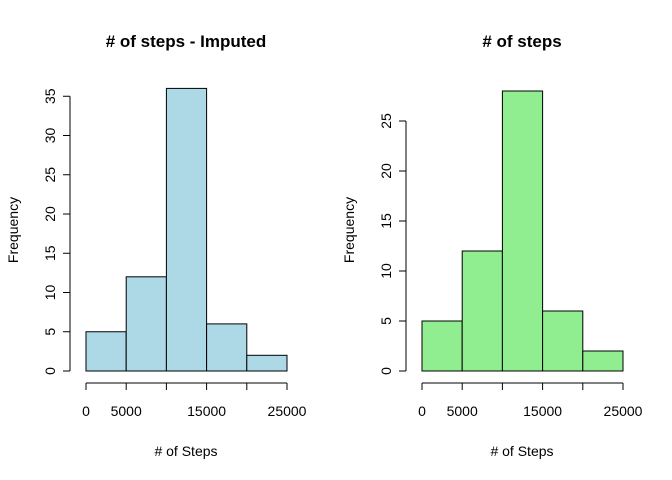 The width and height of the screenshot is (672, 480). Describe the element at coordinates (392, 244) in the screenshot. I see `y-axis: 0 5 10 15 20 25` at that location.